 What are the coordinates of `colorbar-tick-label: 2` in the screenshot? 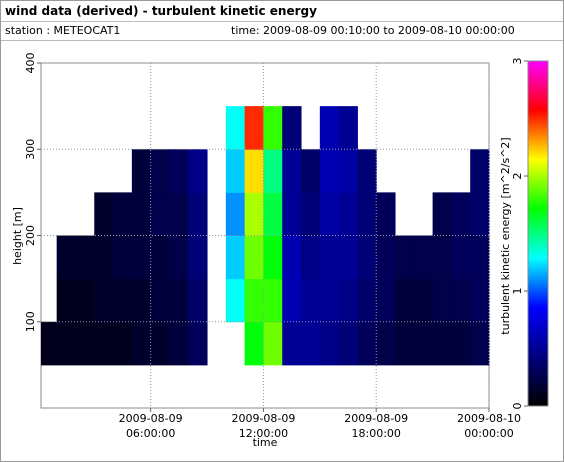 It's located at (517, 176).